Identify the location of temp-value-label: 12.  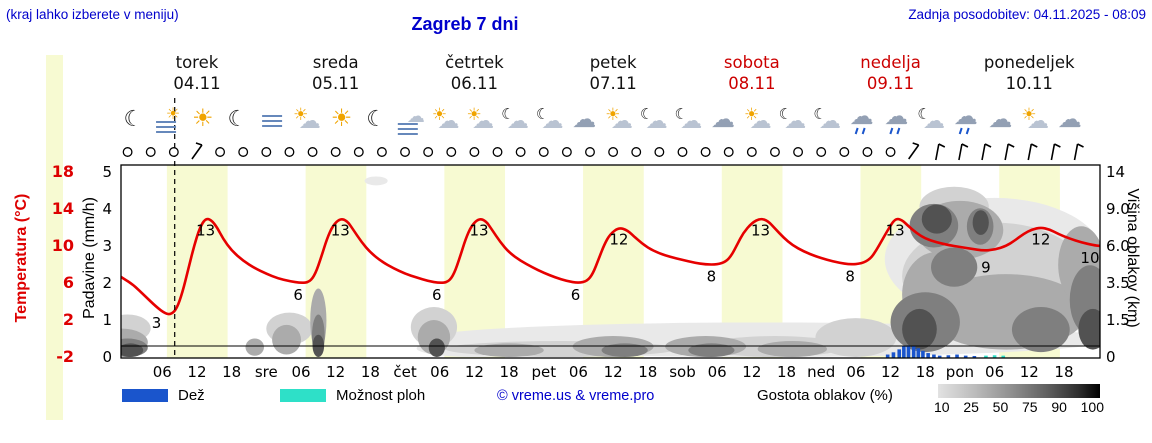
(1040, 240).